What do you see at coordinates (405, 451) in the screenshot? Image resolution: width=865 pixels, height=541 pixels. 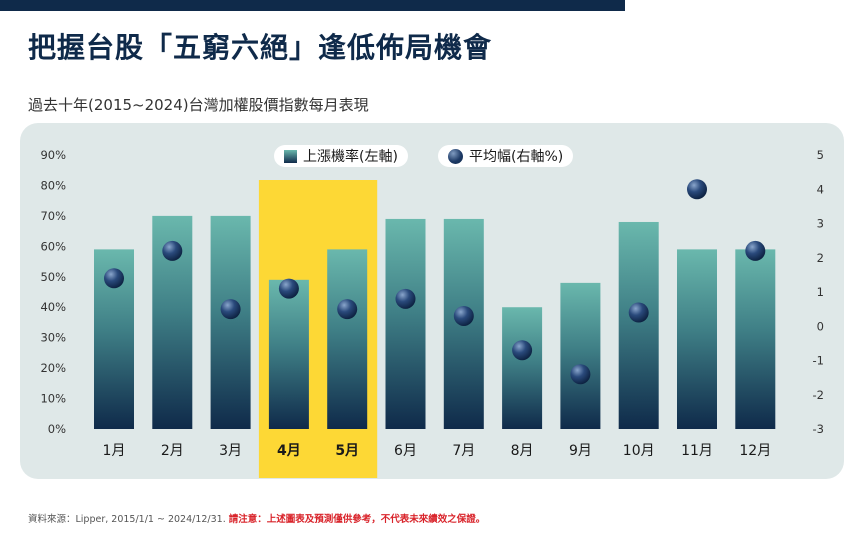 I see `x-tick-label: 6月` at bounding box center [405, 451].